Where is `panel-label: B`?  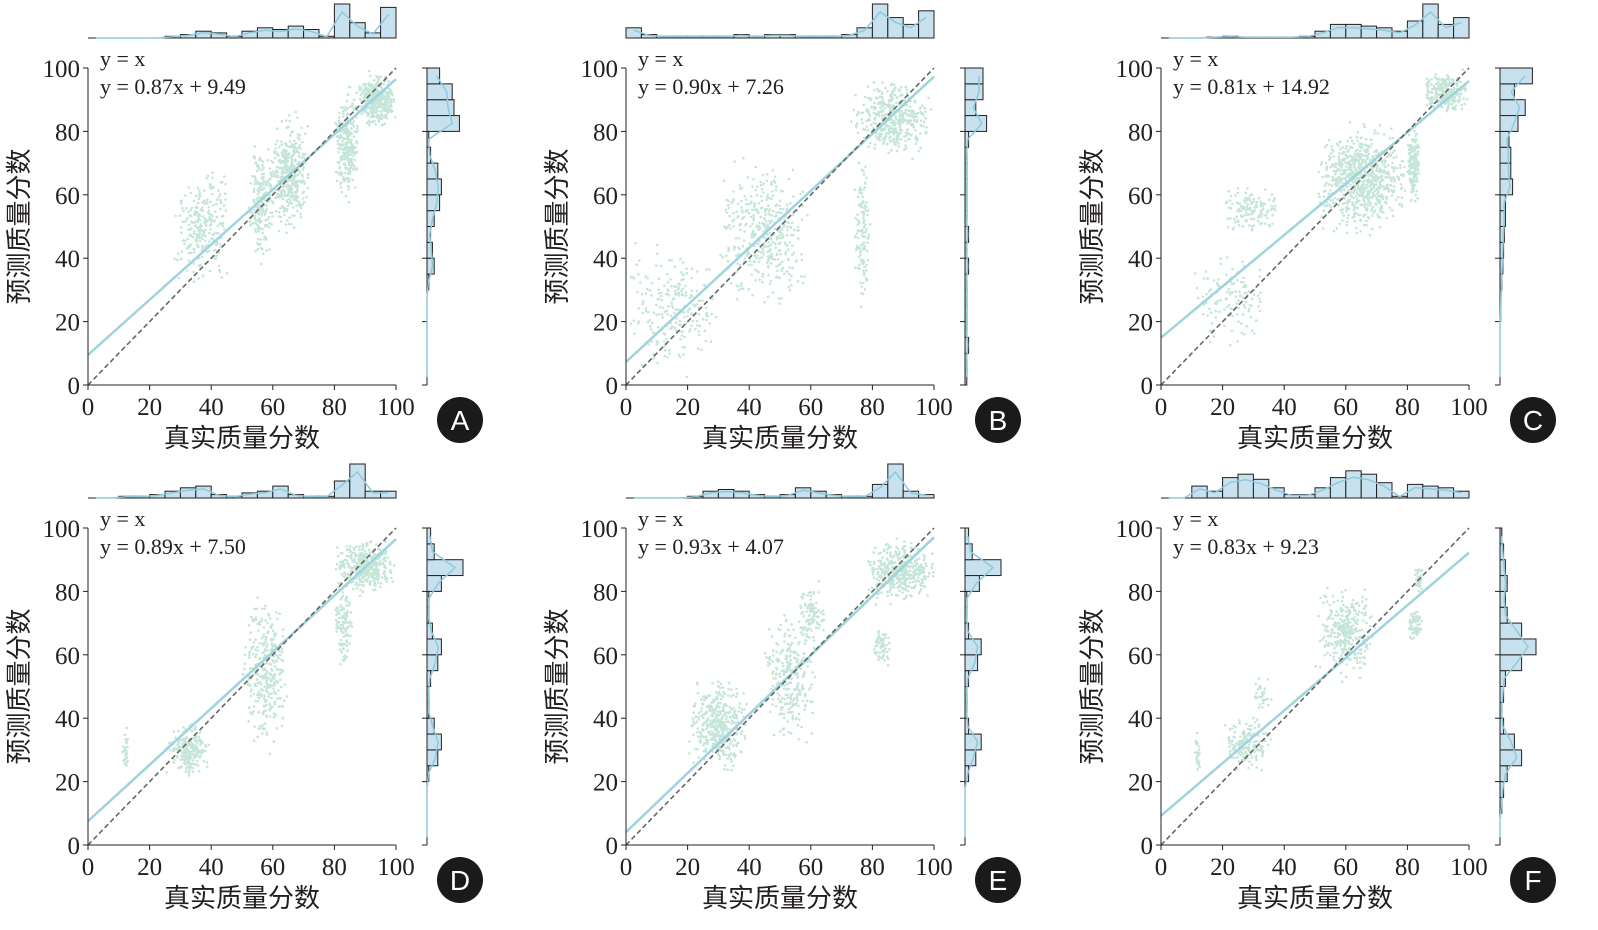 panel-label: B is located at coordinates (998, 420).